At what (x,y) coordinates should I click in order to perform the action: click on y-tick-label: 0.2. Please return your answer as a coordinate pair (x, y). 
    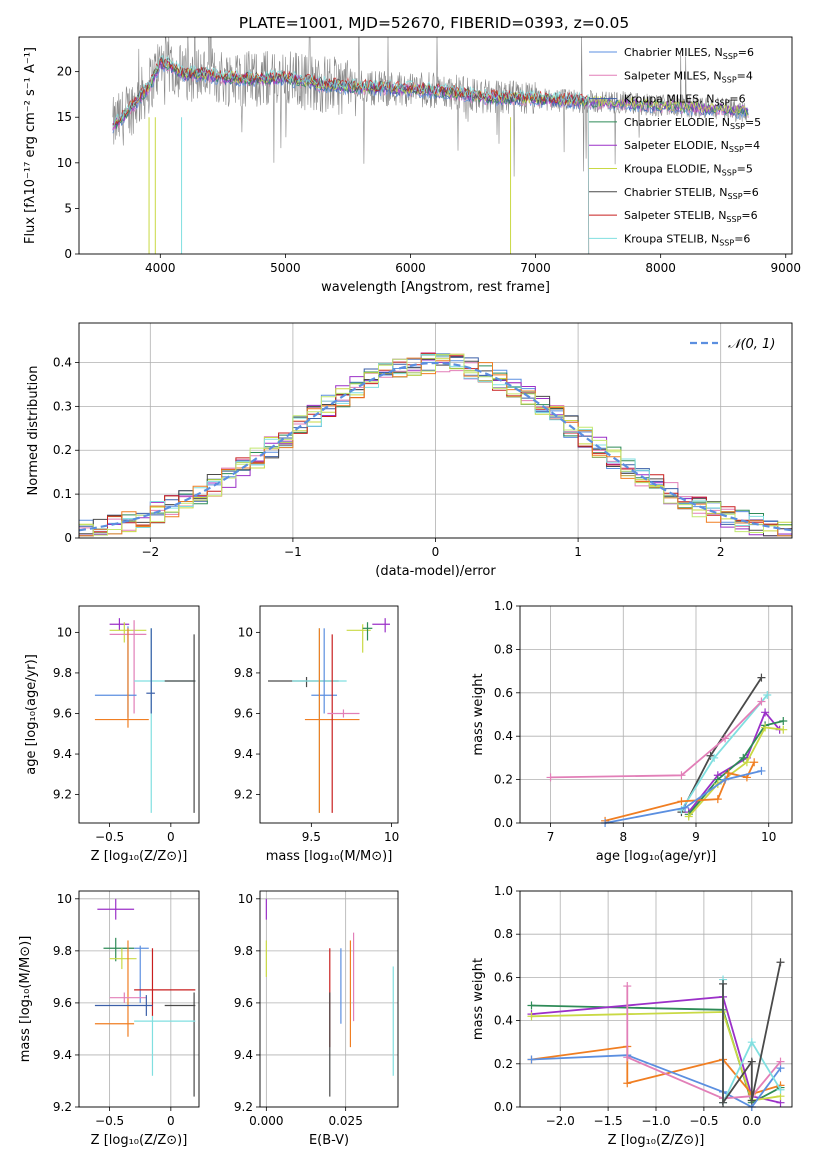
    Looking at the image, I should click on (503, 780).